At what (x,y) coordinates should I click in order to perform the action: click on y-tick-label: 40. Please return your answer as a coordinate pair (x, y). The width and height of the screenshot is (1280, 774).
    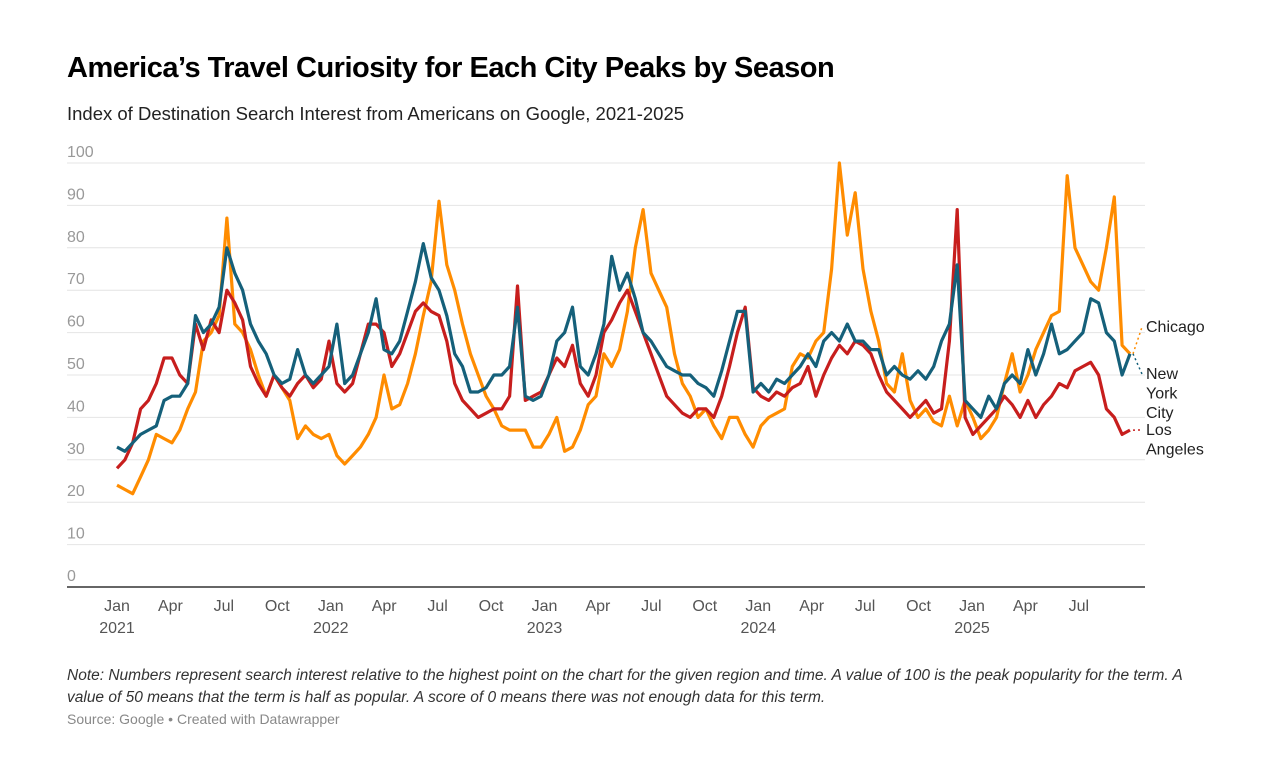
    Looking at the image, I should click on (76, 406).